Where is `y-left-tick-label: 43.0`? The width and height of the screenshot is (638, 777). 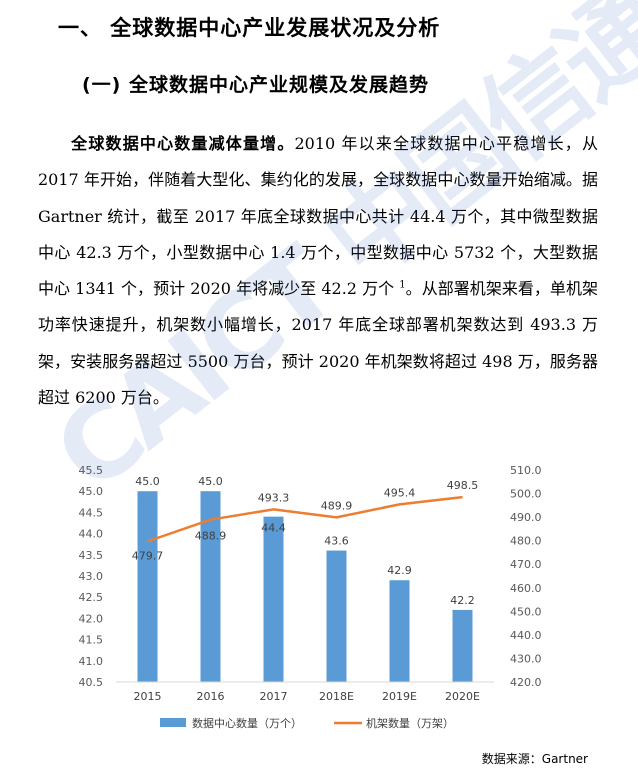
y-left-tick-label: 43.0 is located at coordinates (91, 576).